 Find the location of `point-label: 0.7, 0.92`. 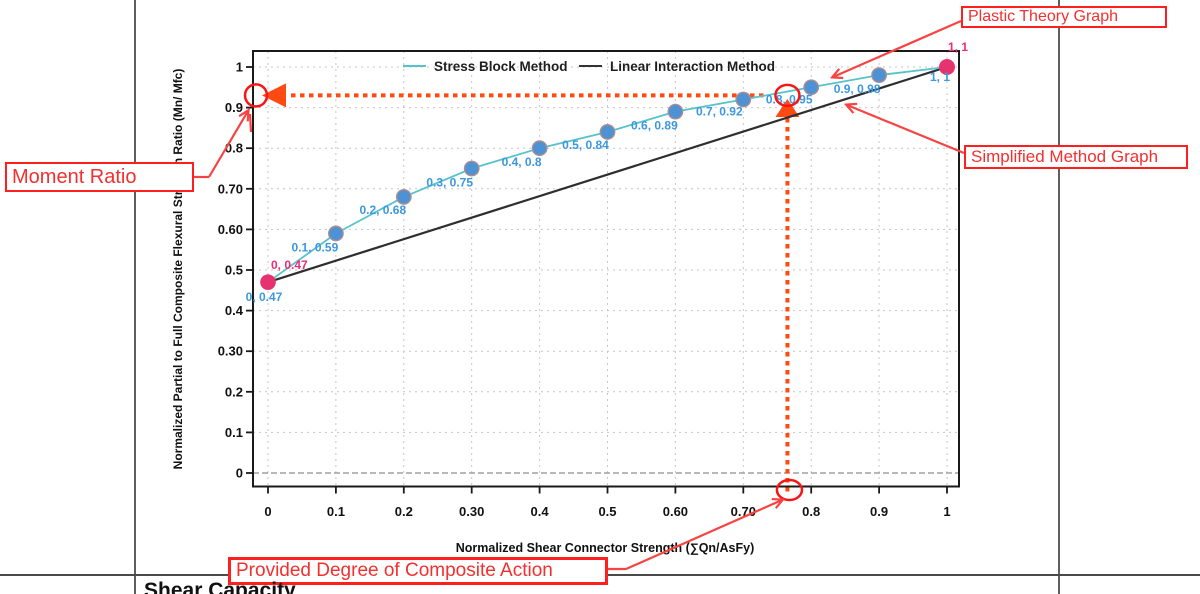

point-label: 0.7, 0.92 is located at coordinates (719, 111).